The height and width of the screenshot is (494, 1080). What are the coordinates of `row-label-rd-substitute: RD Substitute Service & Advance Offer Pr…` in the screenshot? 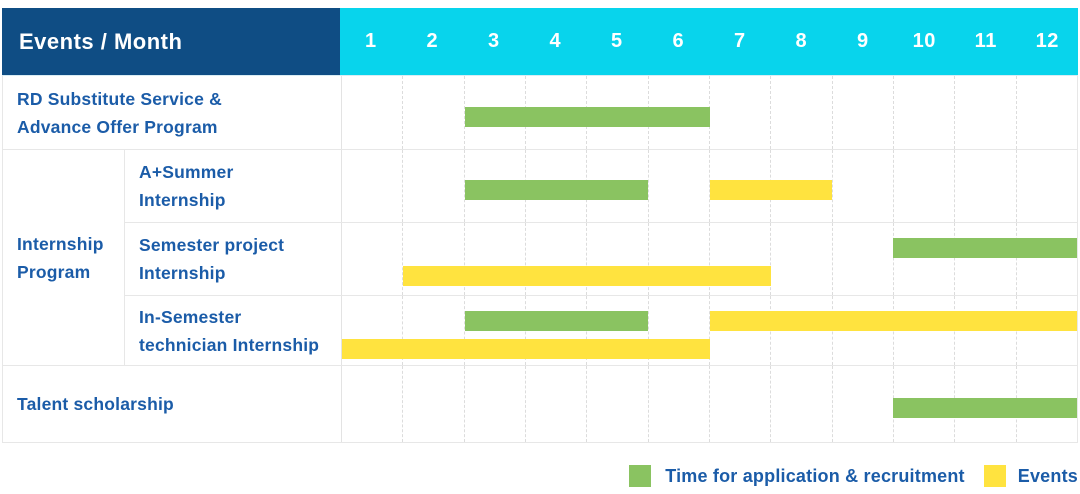 It's located at (172, 112).